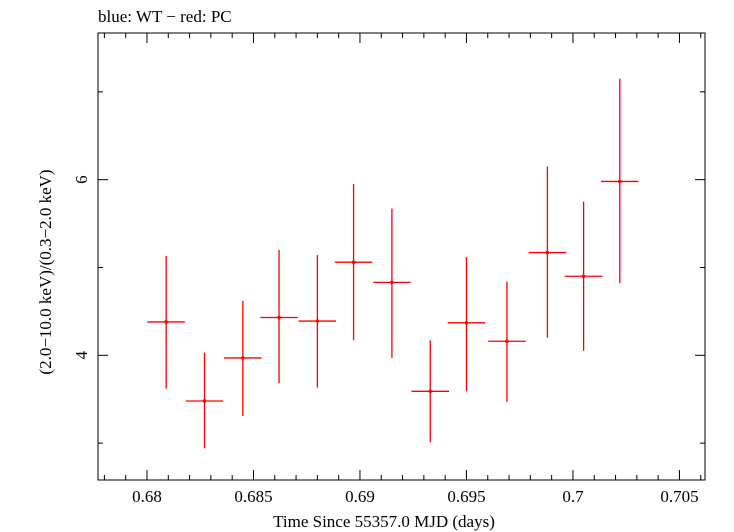 The image size is (734, 532). What do you see at coordinates (360, 496) in the screenshot?
I see `x-tick-label: 0.69` at bounding box center [360, 496].